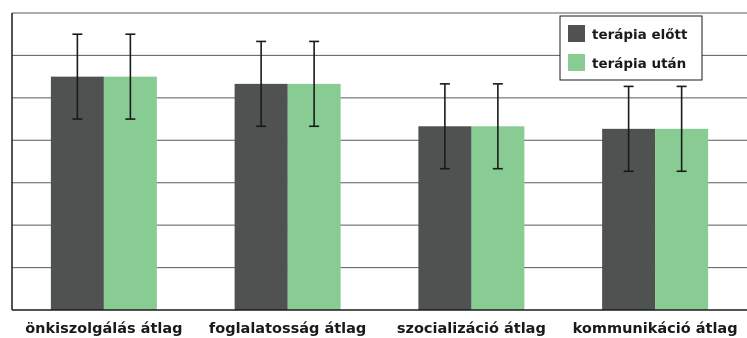 The height and width of the screenshot is (338, 747). Describe the element at coordinates (576, 62) in the screenshot. I see `legend-swatch-after` at that location.